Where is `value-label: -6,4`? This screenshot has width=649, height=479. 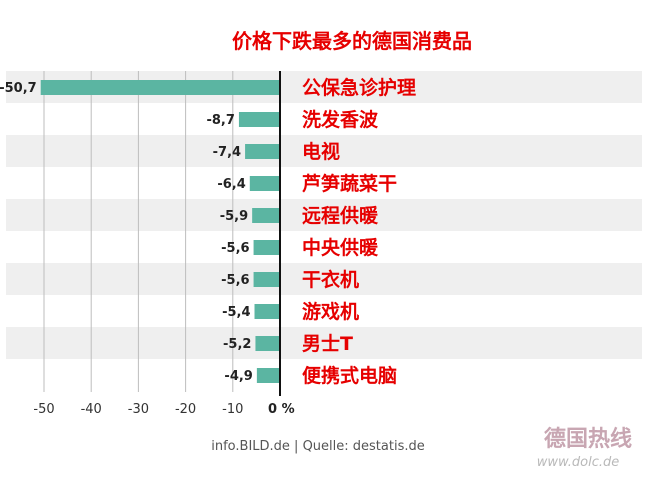
value-label: -6,4 is located at coordinates (231, 184).